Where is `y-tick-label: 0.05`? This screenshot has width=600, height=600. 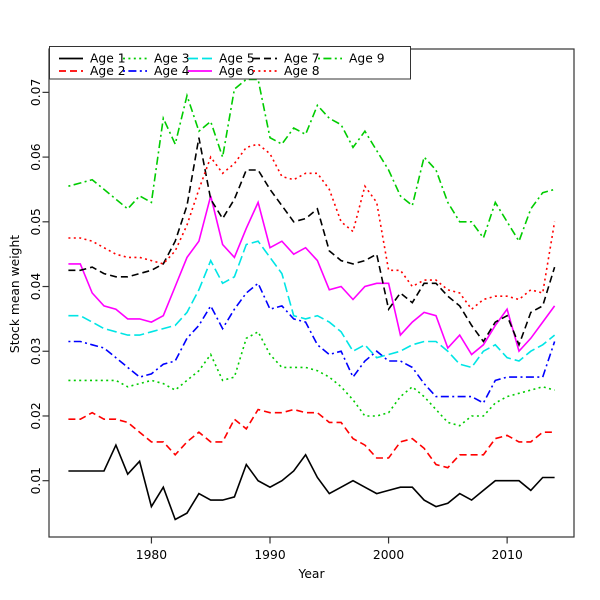 y-tick-label: 0.05 is located at coordinates (36, 221).